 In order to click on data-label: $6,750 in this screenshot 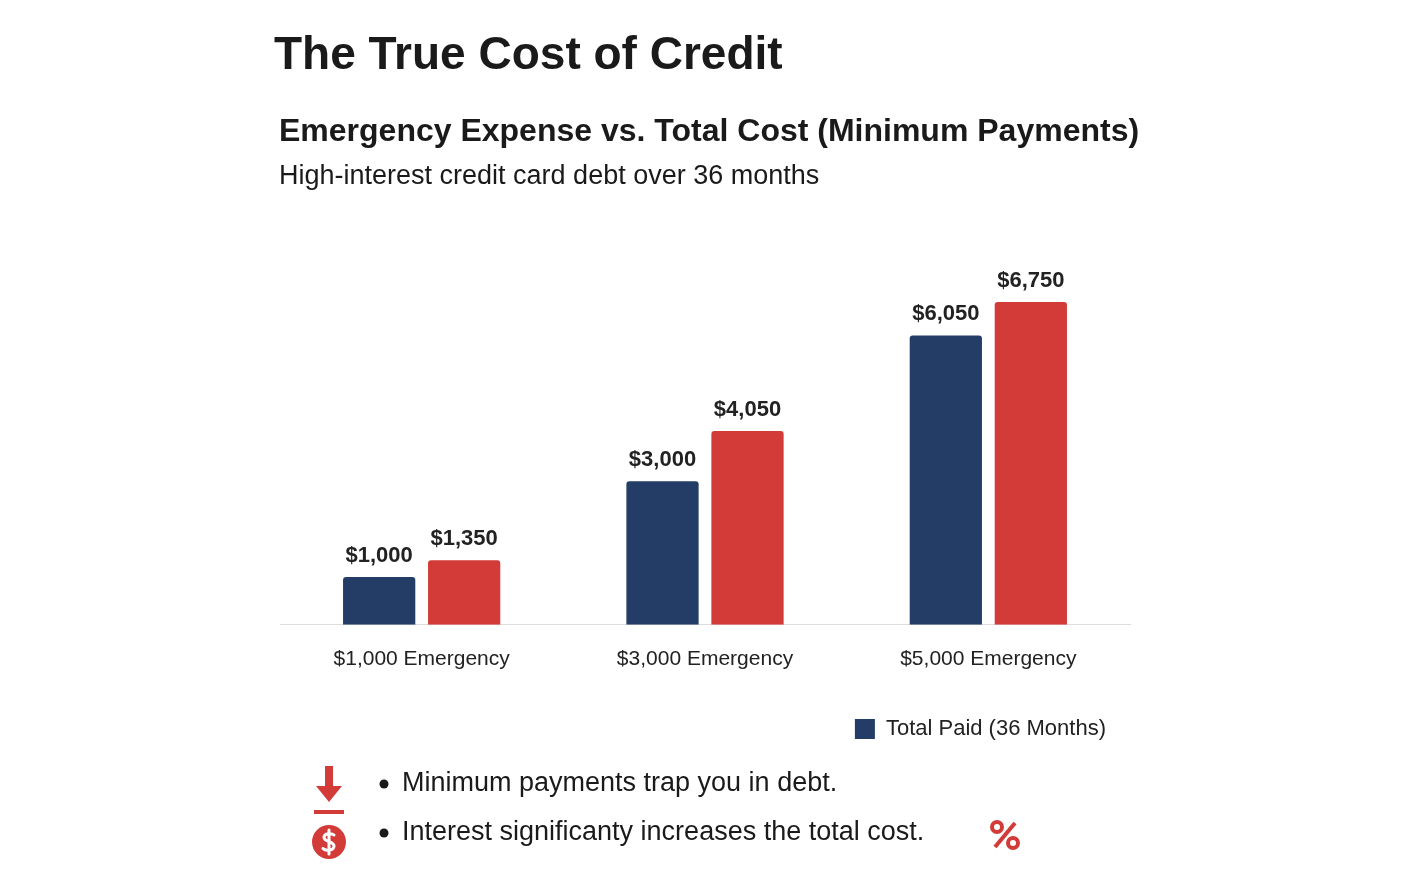, I will do `click(1031, 280)`.